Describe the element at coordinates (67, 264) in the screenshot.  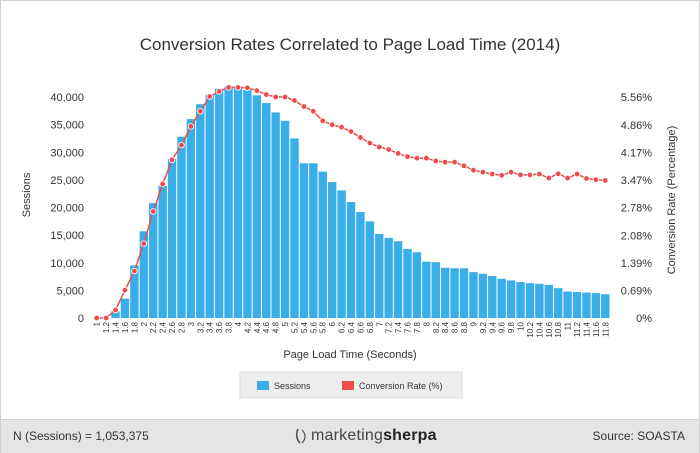
I see `y-tick-label: 10,000` at that location.